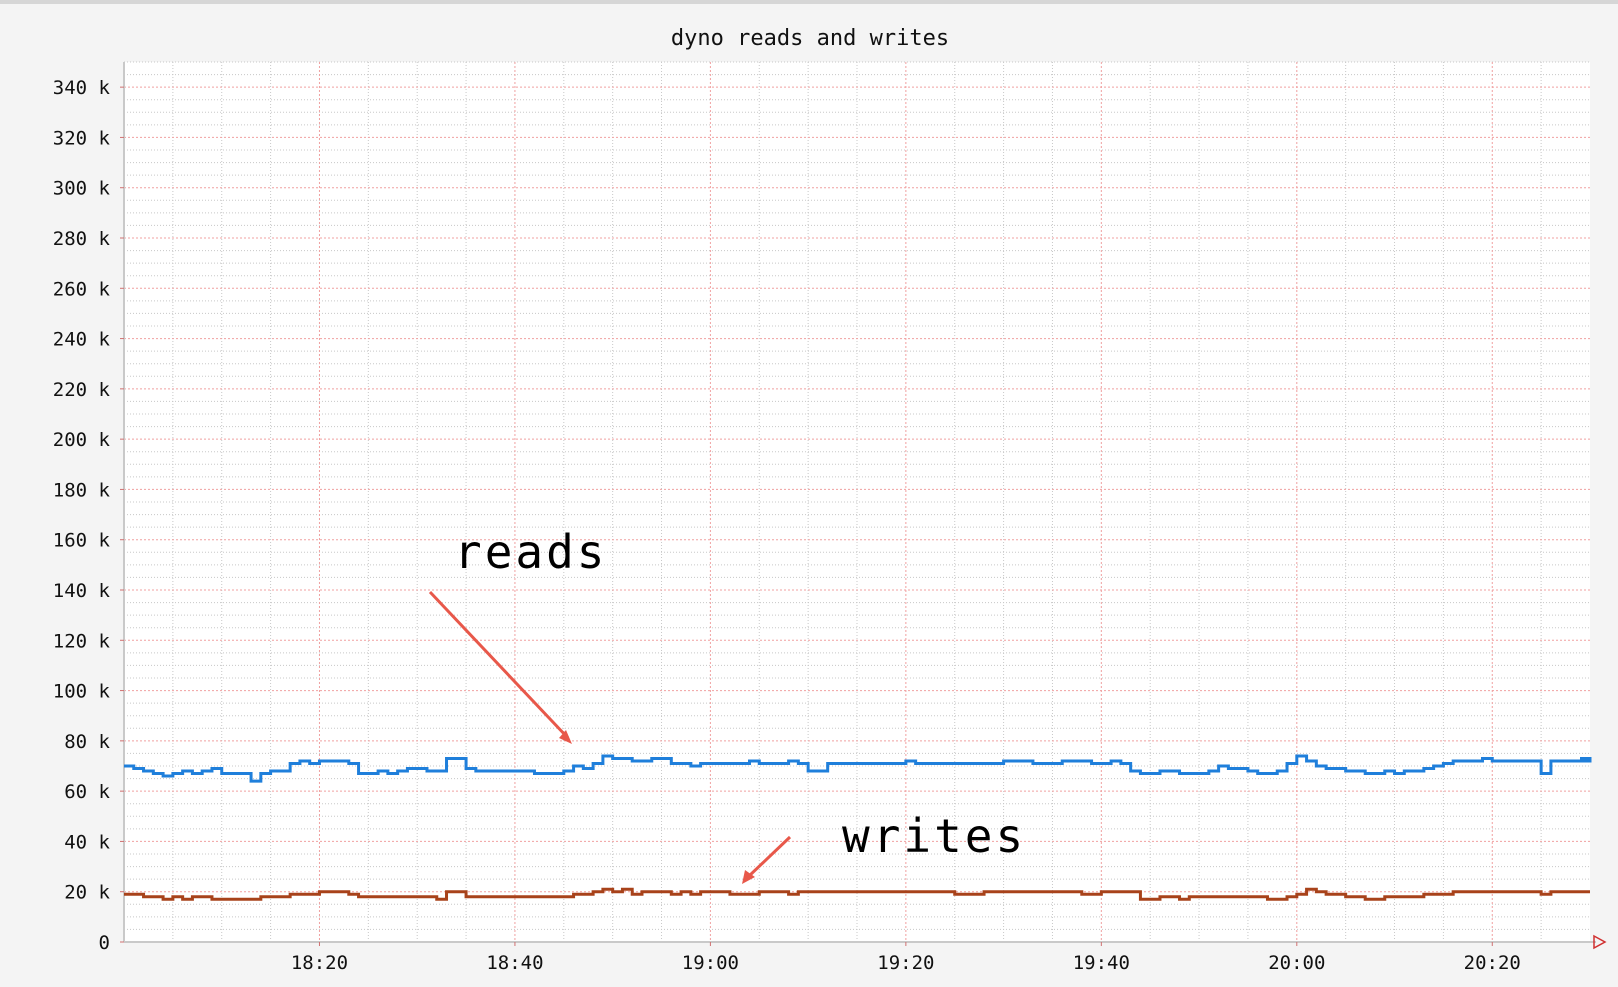 Image resolution: width=1618 pixels, height=987 pixels. I want to click on reads-arrowhead, so click(565, 737).